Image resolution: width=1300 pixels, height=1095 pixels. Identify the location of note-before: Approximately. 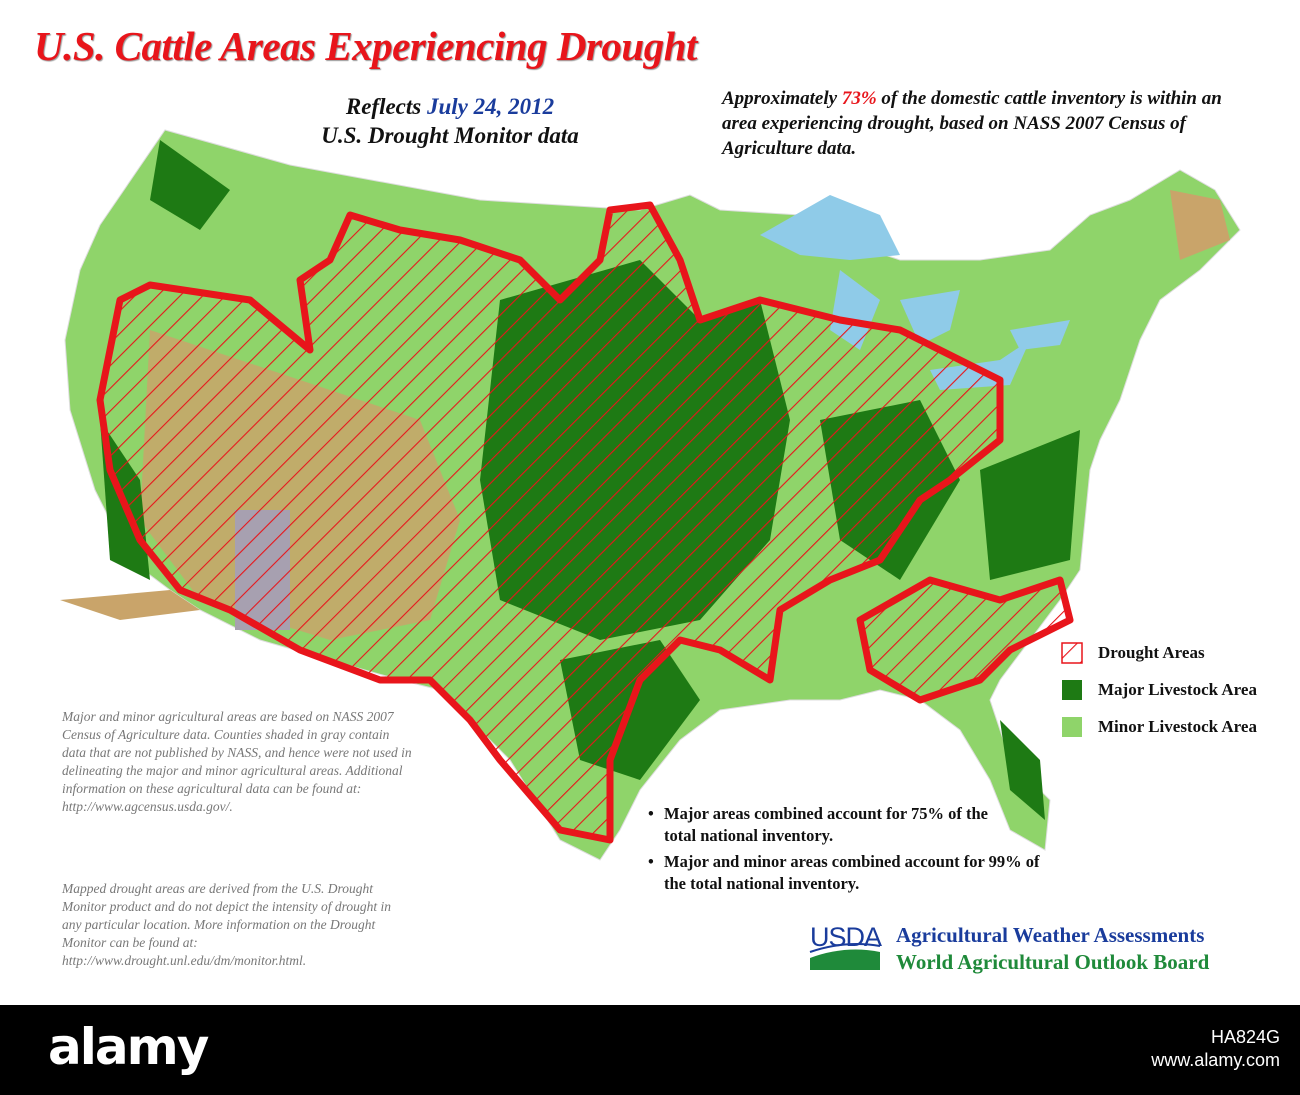
(780, 98).